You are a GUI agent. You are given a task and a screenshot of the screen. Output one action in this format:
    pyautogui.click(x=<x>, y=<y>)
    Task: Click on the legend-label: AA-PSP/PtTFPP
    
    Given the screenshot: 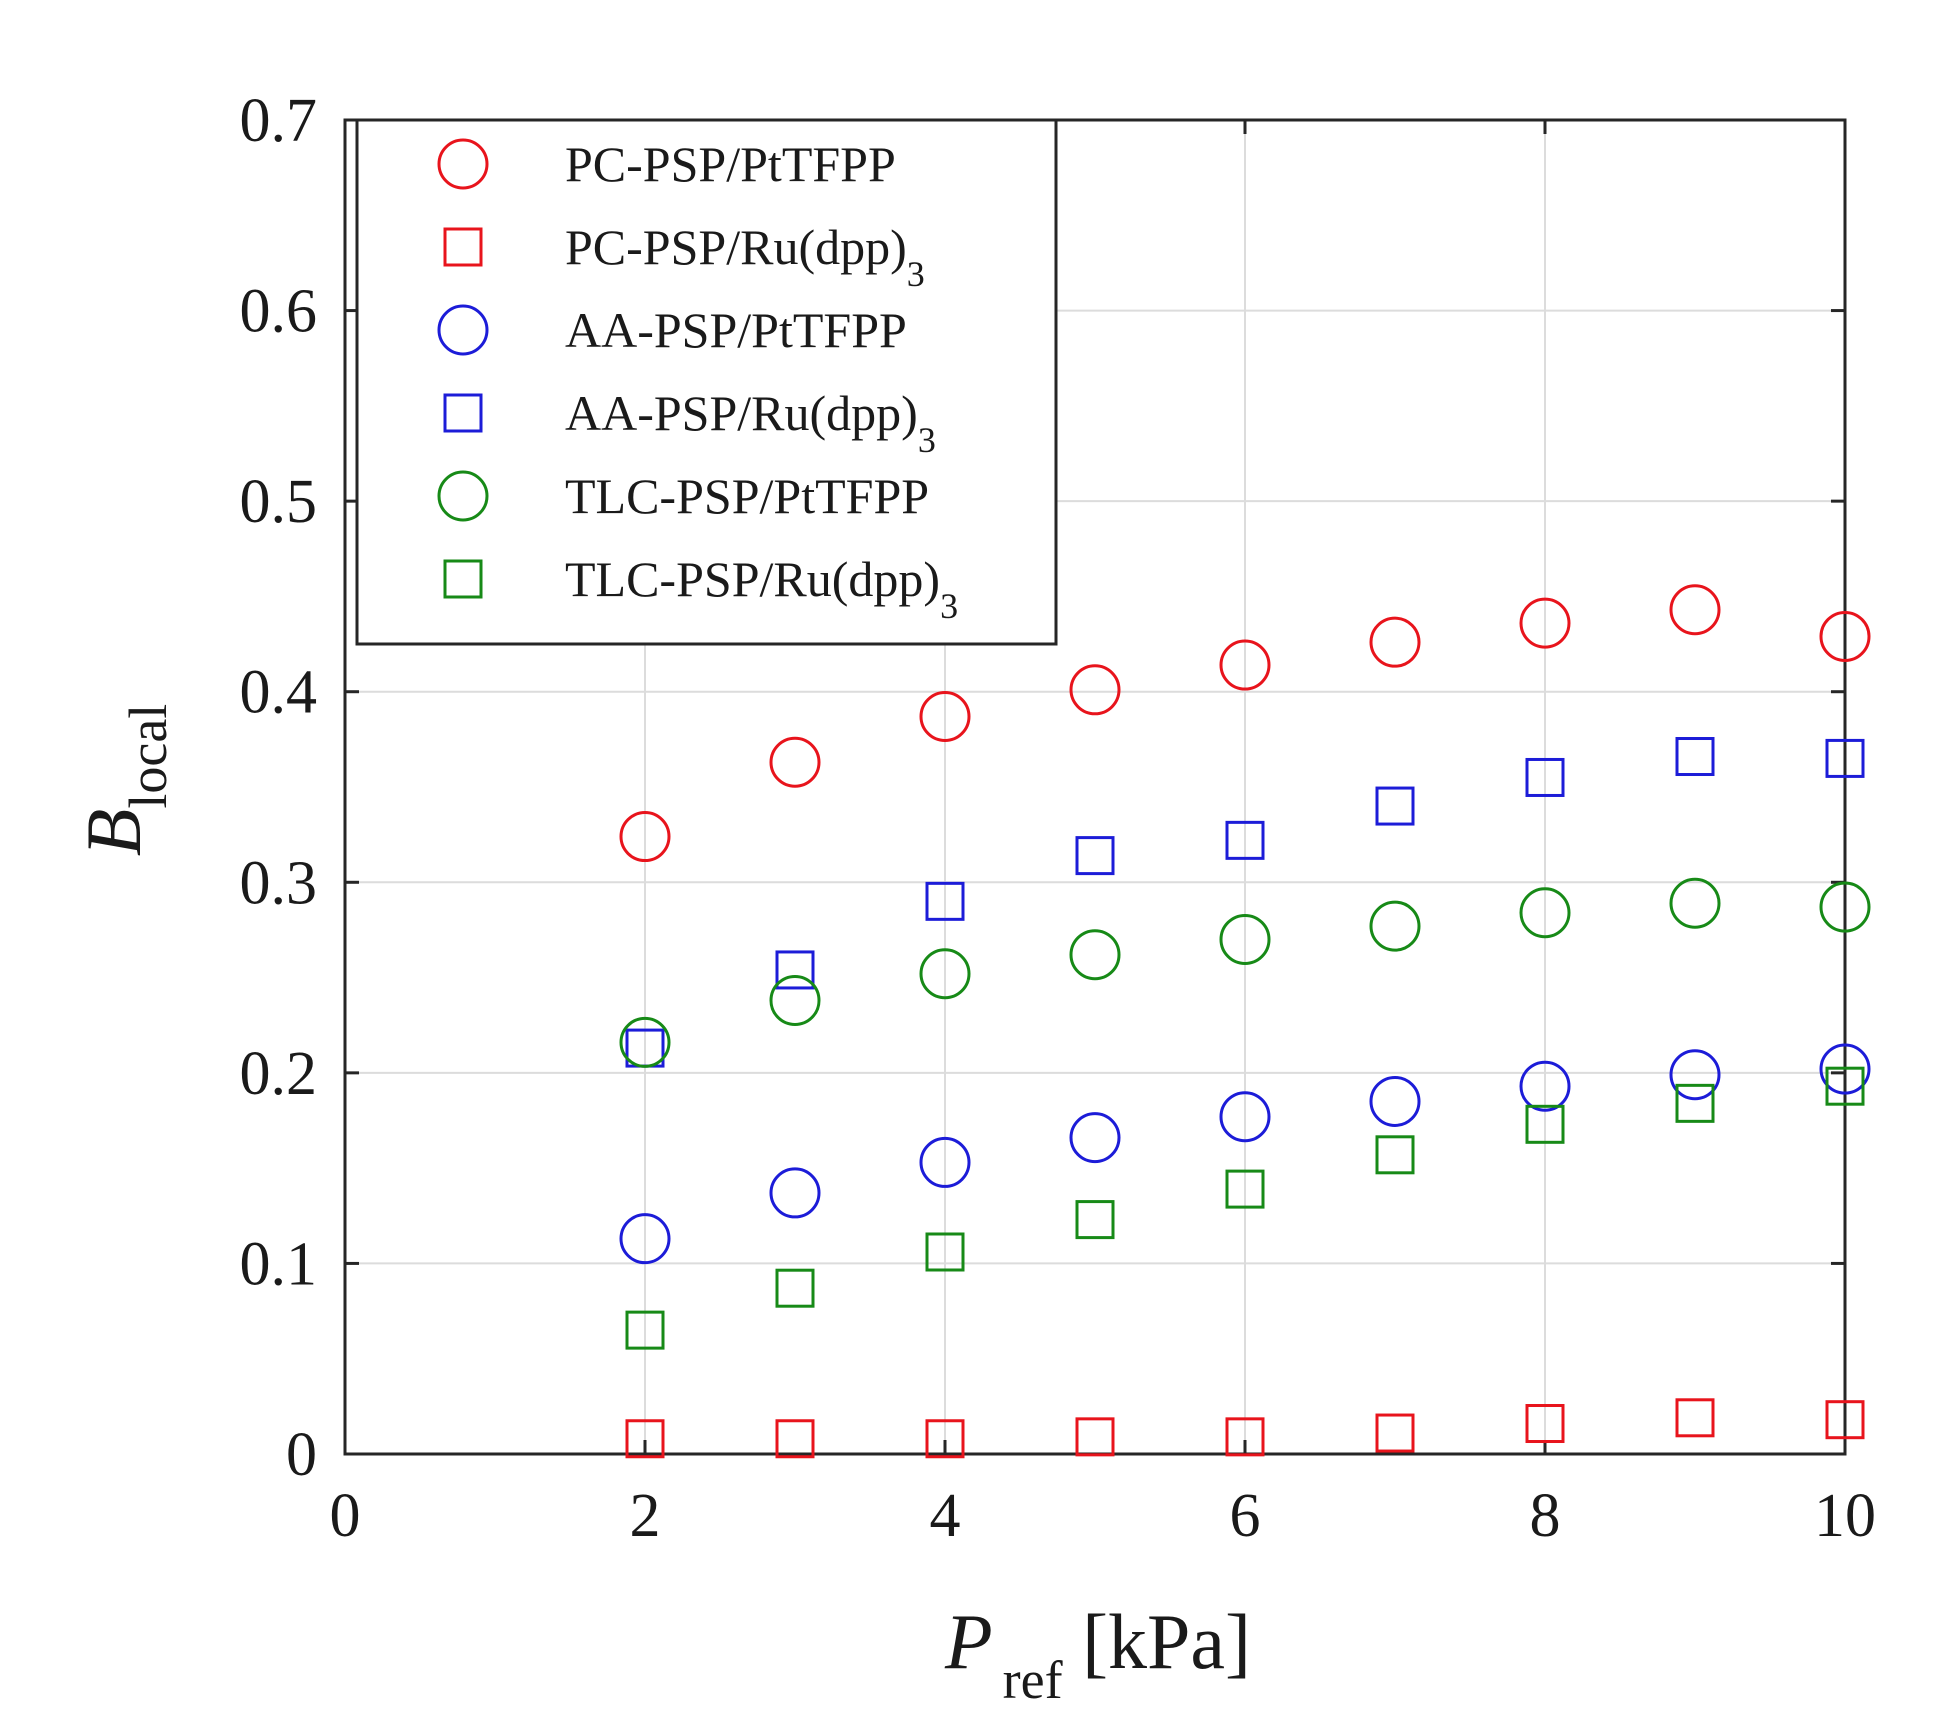 What is the action you would take?
    pyautogui.click(x=736, y=330)
    